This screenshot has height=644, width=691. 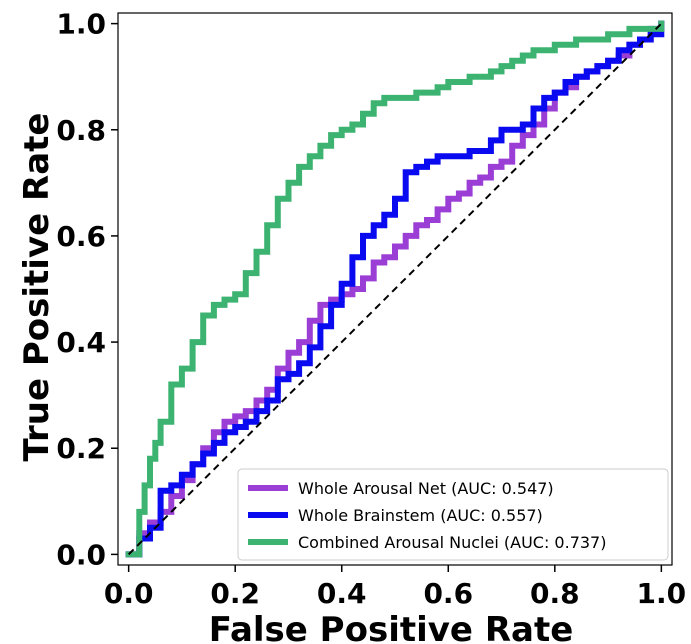 I want to click on y-tick-label: 0.2, so click(x=81, y=448).